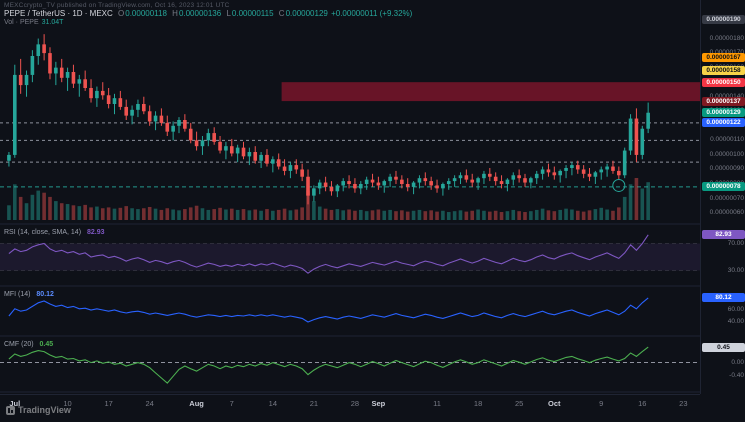  What do you see at coordinates (726, 169) in the screenshot?
I see `scale-tick: 0.00000090` at bounding box center [726, 169].